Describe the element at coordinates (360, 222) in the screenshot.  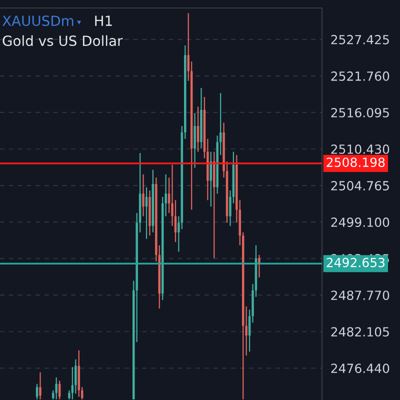
I see `y-tick-label: 2499.100` at that location.